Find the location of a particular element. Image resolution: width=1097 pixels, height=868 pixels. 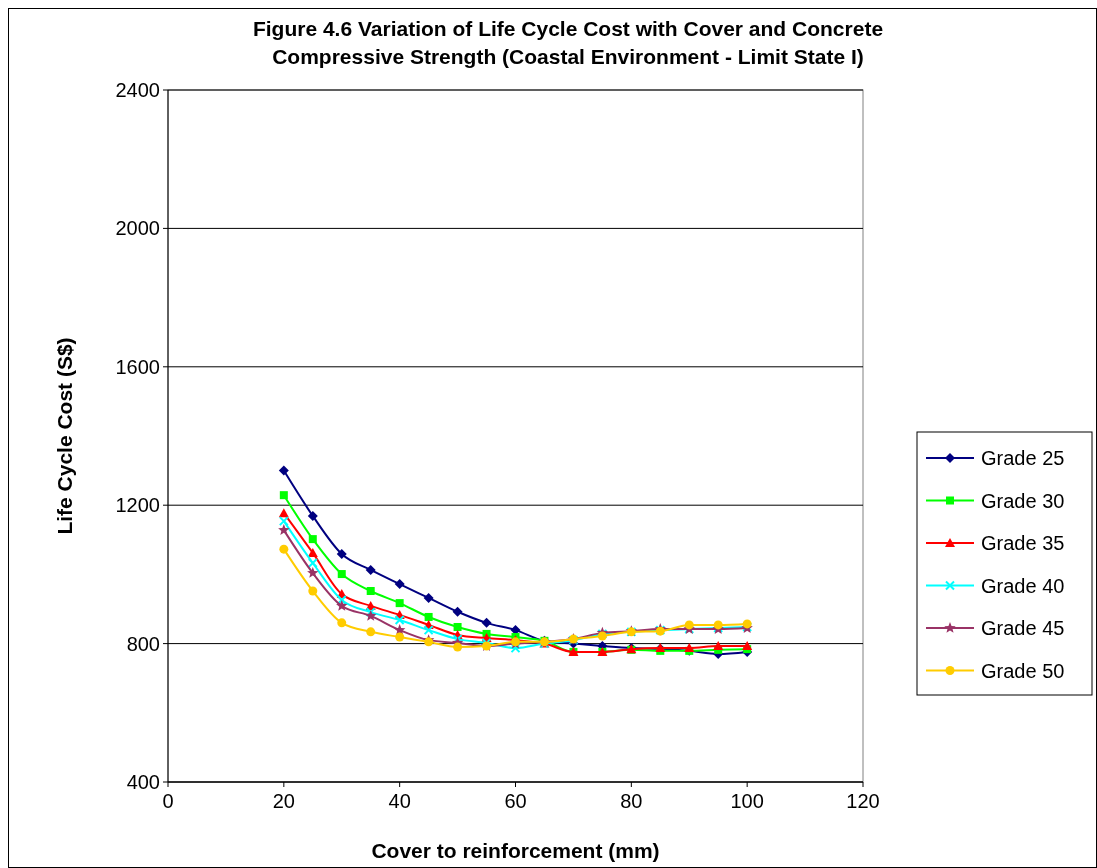

x-tick-label: 40 is located at coordinates (399, 801).